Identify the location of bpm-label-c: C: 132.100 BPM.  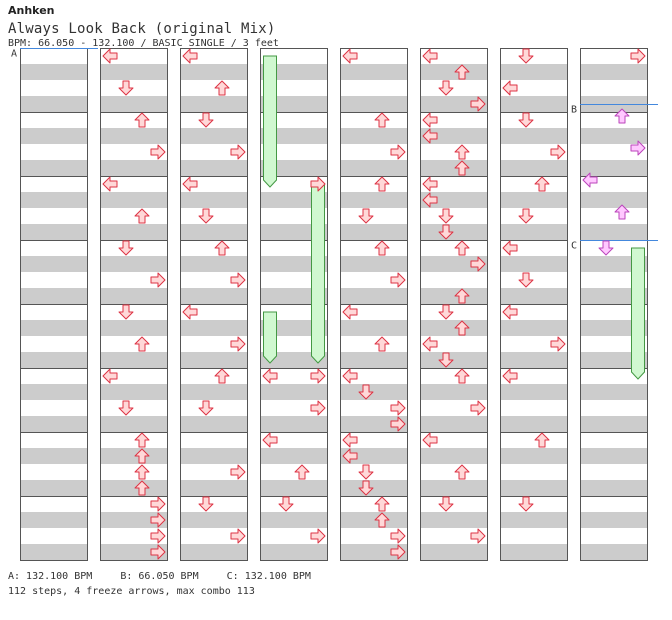
(268, 576).